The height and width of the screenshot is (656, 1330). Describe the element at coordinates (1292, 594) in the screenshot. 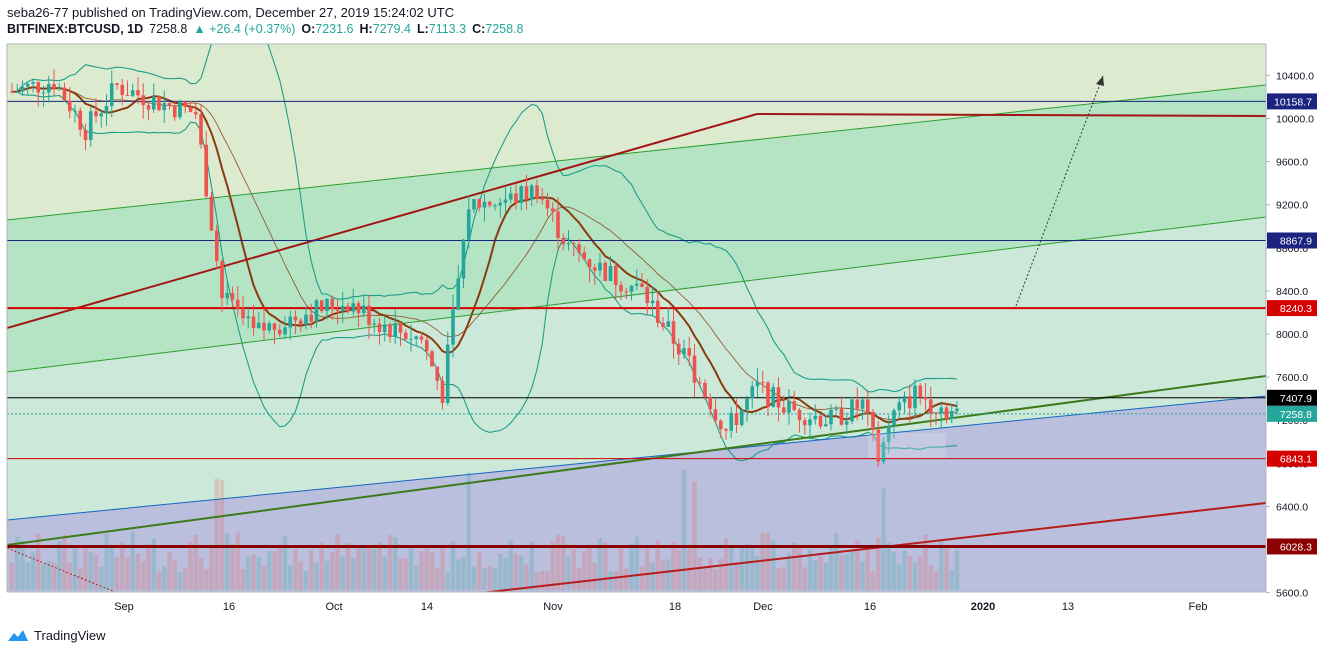

I see `y-tick-label: 5600.0` at that location.